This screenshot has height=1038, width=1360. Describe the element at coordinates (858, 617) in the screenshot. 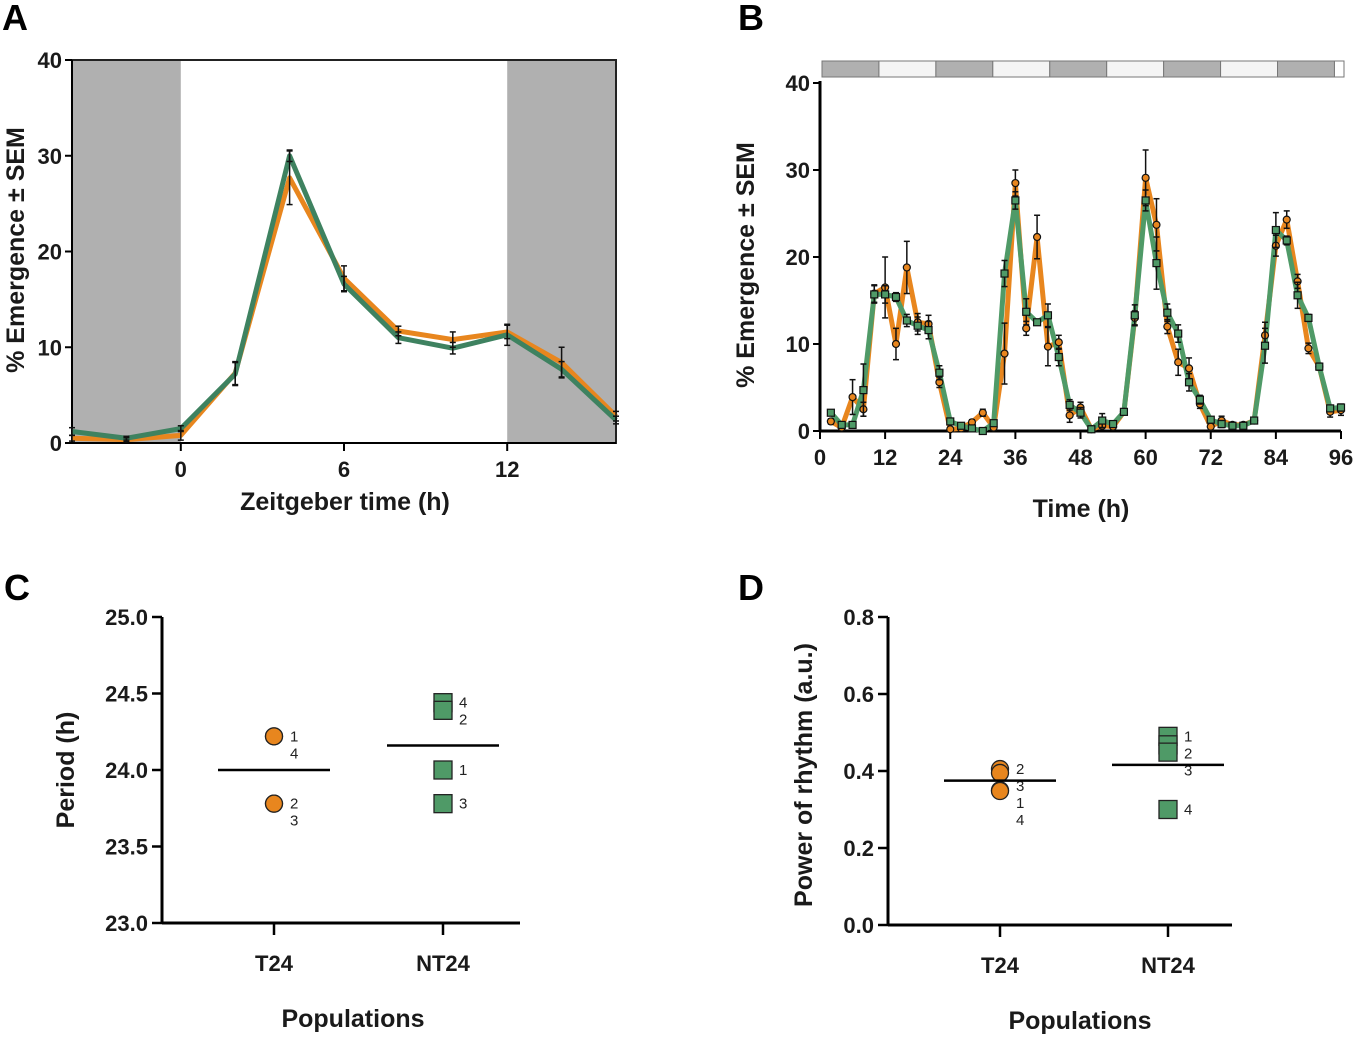

I see `y-tick-label: 0.8` at that location.